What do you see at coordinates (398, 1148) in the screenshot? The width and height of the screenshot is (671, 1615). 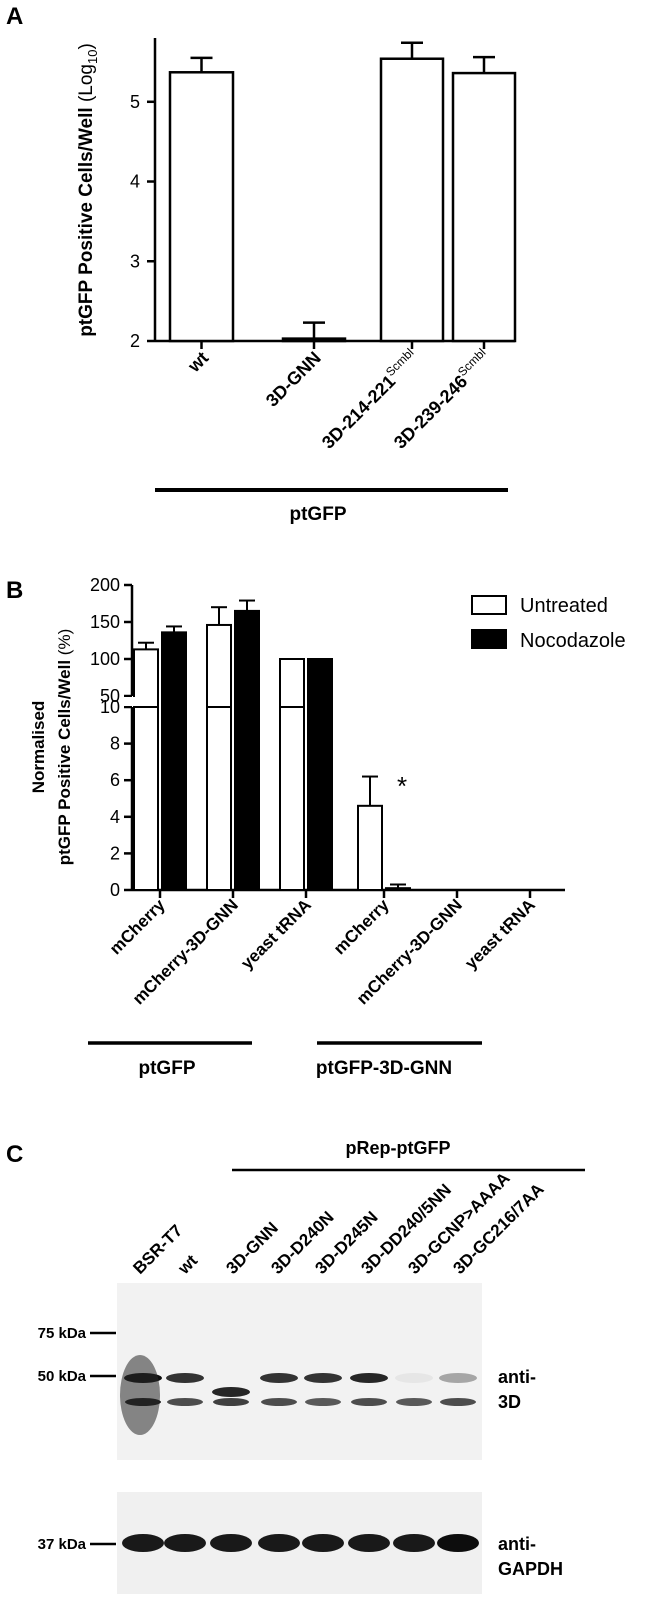 I see `panel-c-header: pRep-ptGFP` at bounding box center [398, 1148].